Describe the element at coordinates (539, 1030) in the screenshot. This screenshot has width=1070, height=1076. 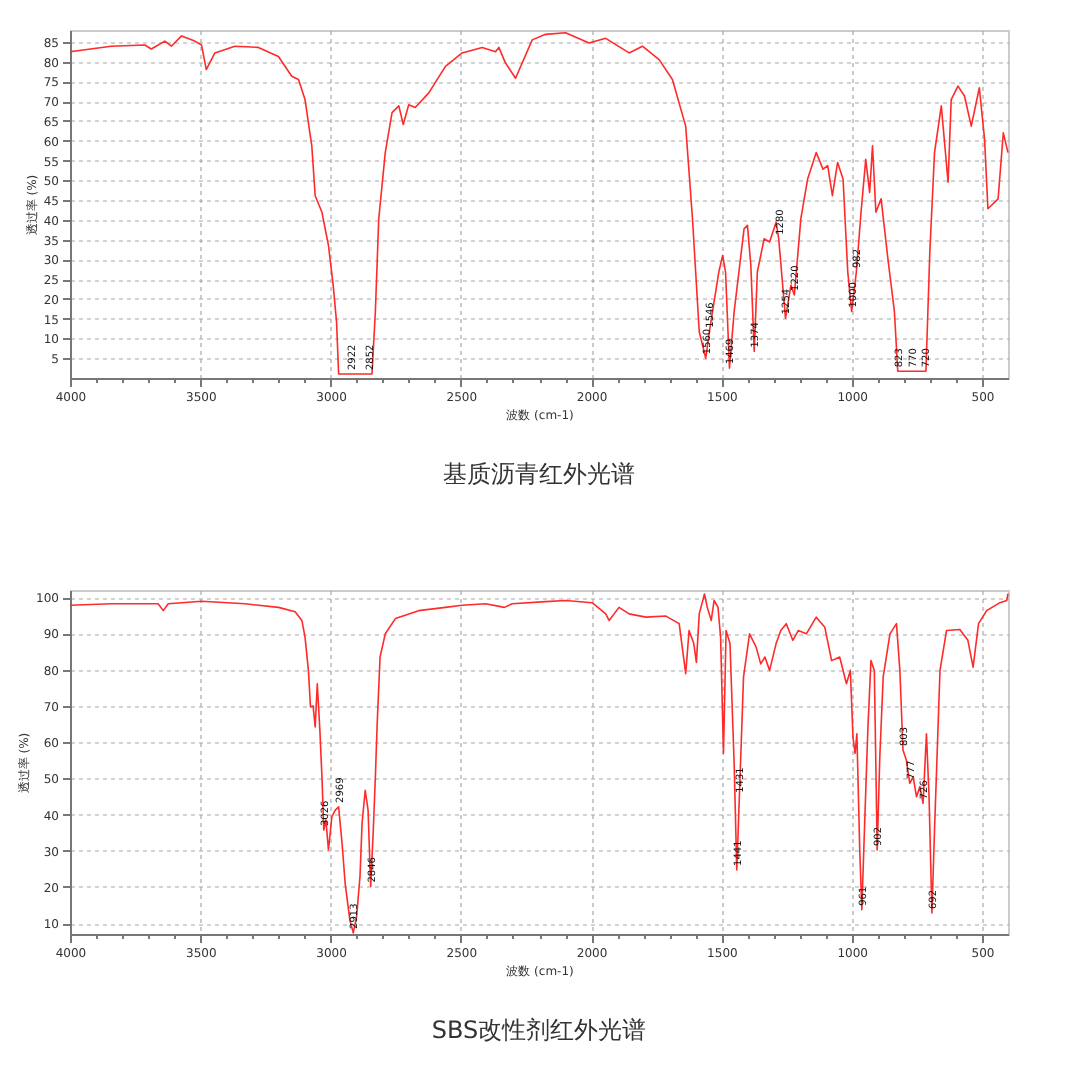
I see `text: SBS改性剂红外光谱` at that location.